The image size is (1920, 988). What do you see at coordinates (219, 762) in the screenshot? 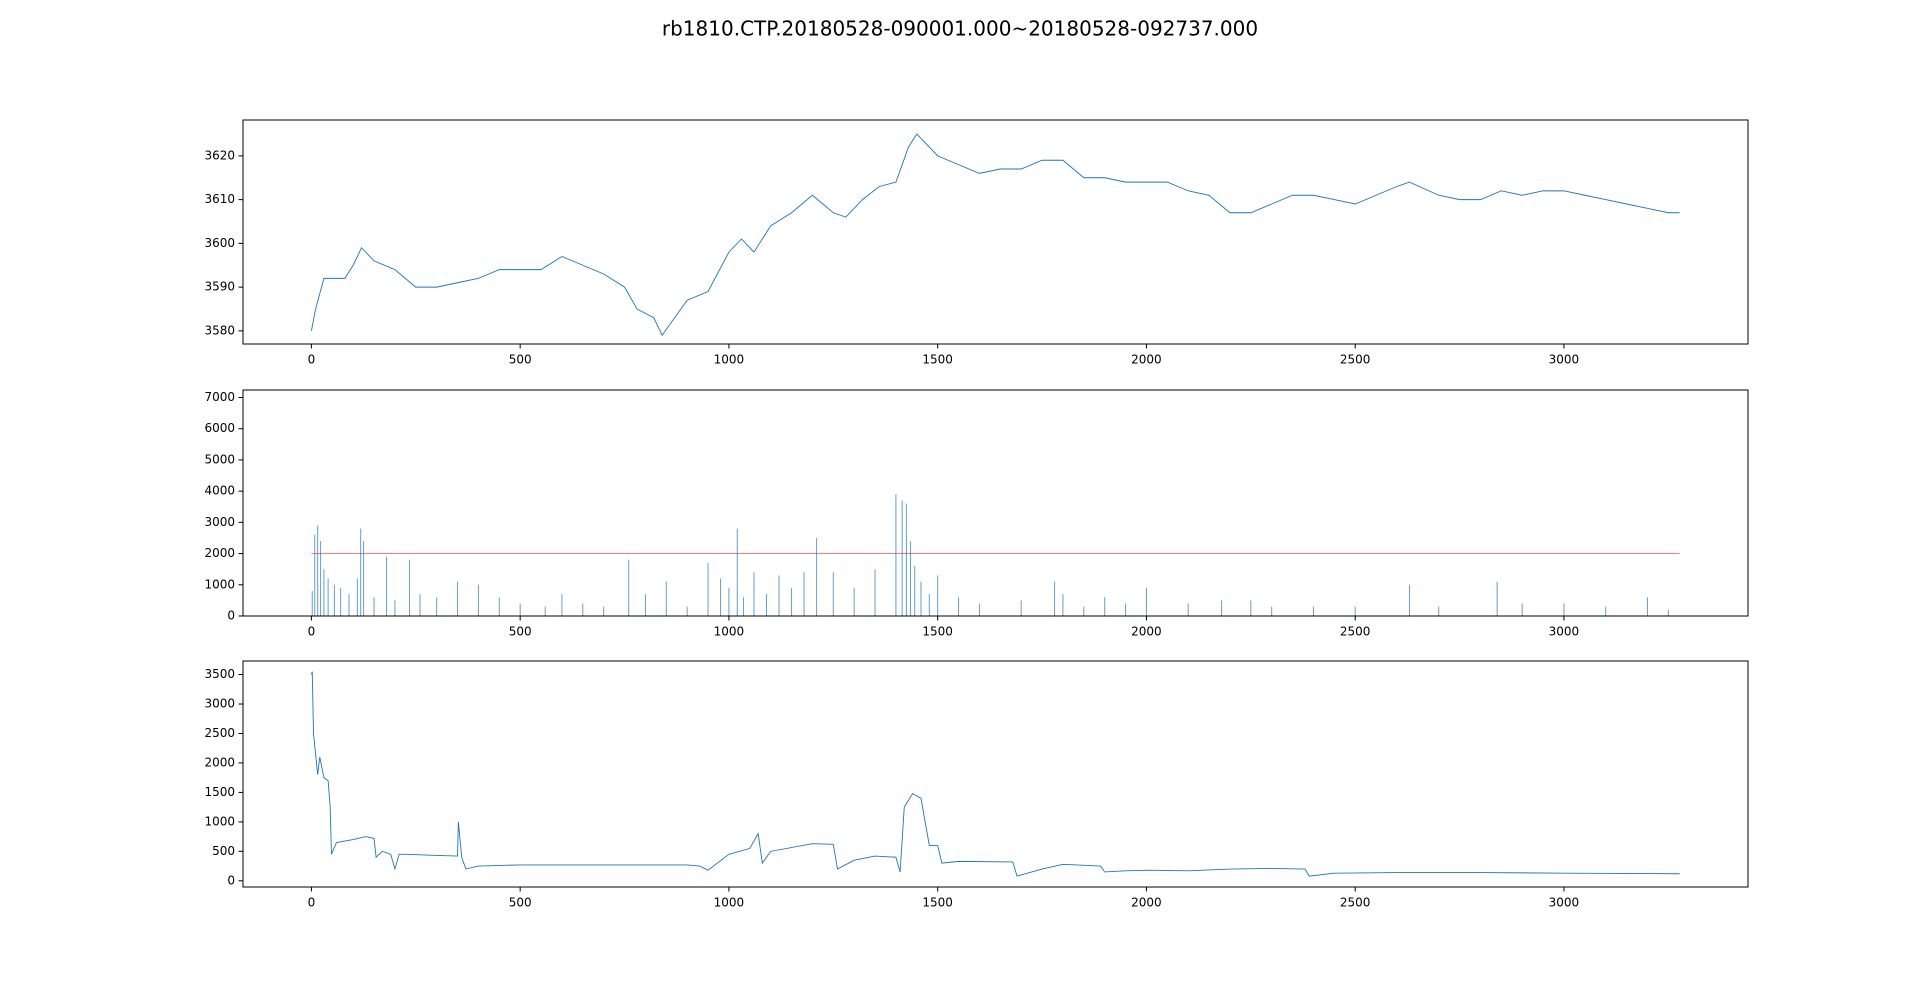
I see `y-tick-label: 2000` at bounding box center [219, 762].